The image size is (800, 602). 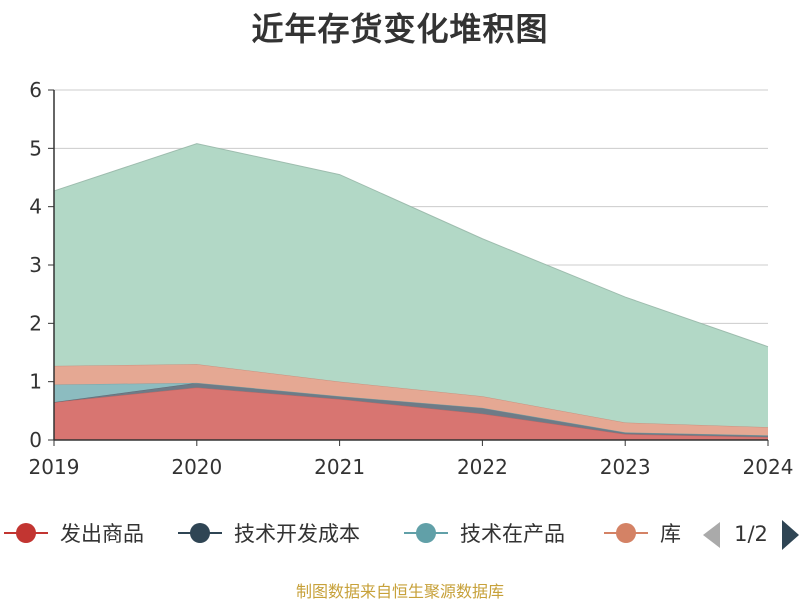 What do you see at coordinates (35, 265) in the screenshot?
I see `y-tick-label: 3` at bounding box center [35, 265].